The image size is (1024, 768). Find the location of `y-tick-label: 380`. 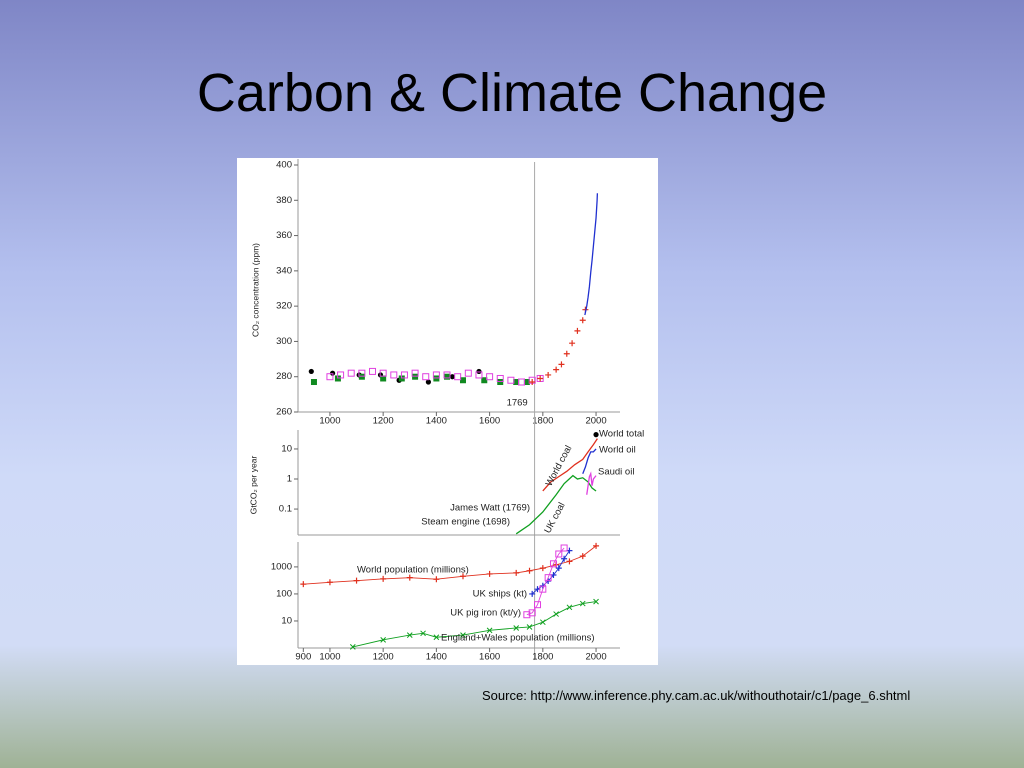

y-tick-label: 380 is located at coordinates (284, 200).